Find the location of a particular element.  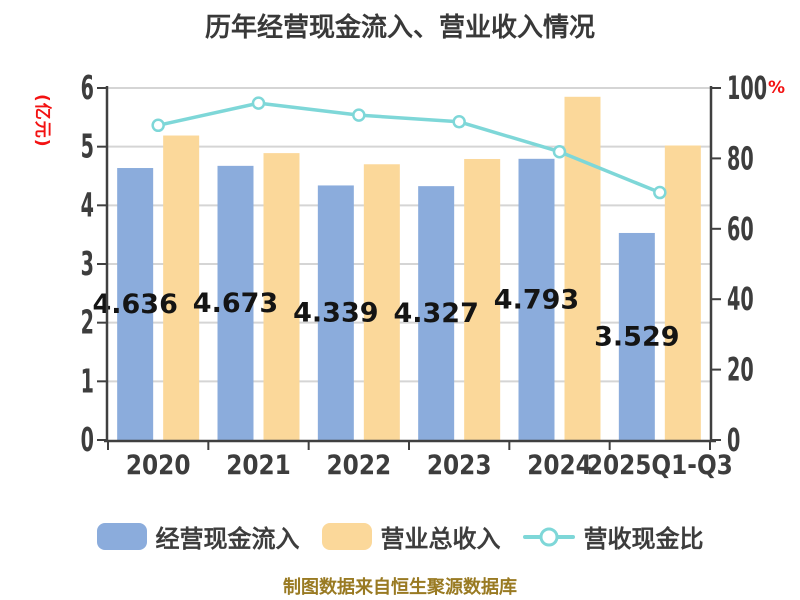

legend: 经营现金流入 营业总收入 营收现金比 is located at coordinates (400, 536).